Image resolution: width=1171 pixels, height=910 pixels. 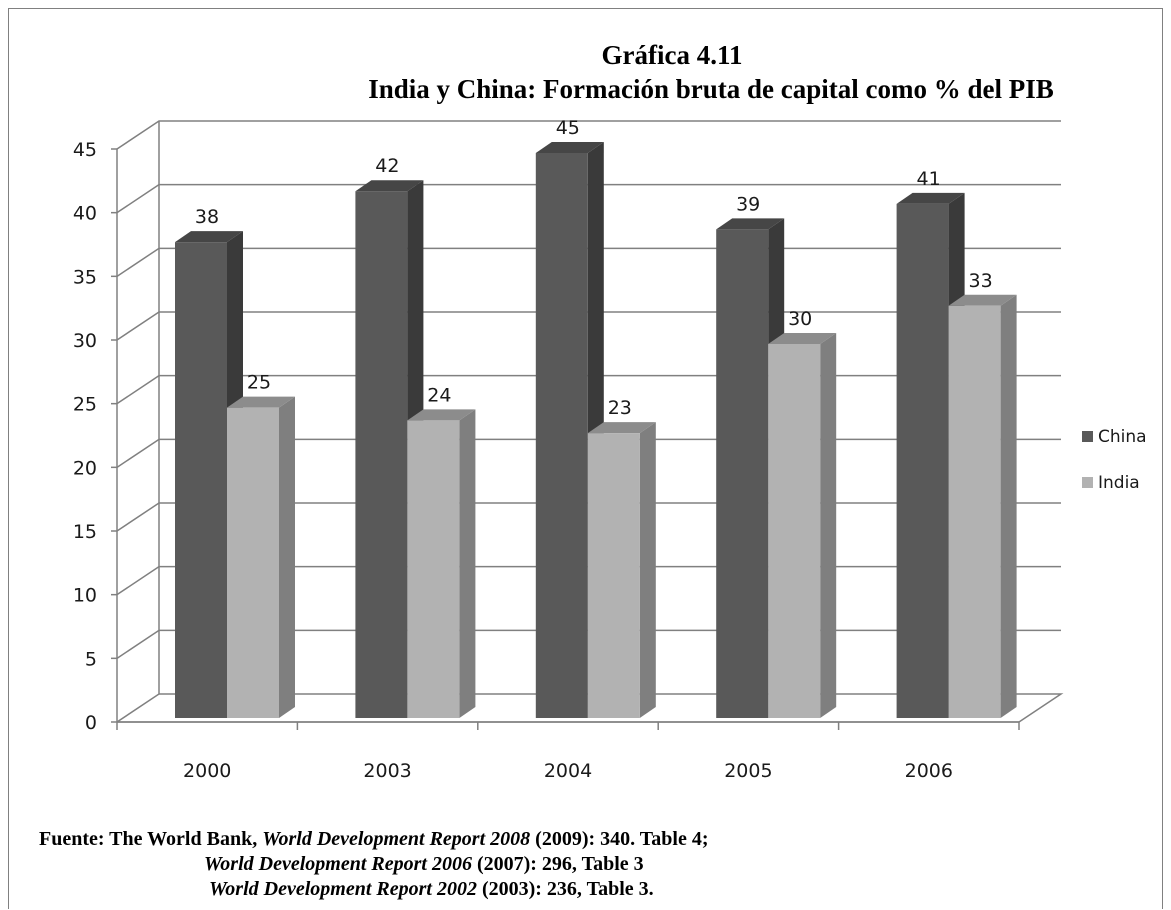 I want to click on bar-india-2003-side, so click(x=467, y=563).